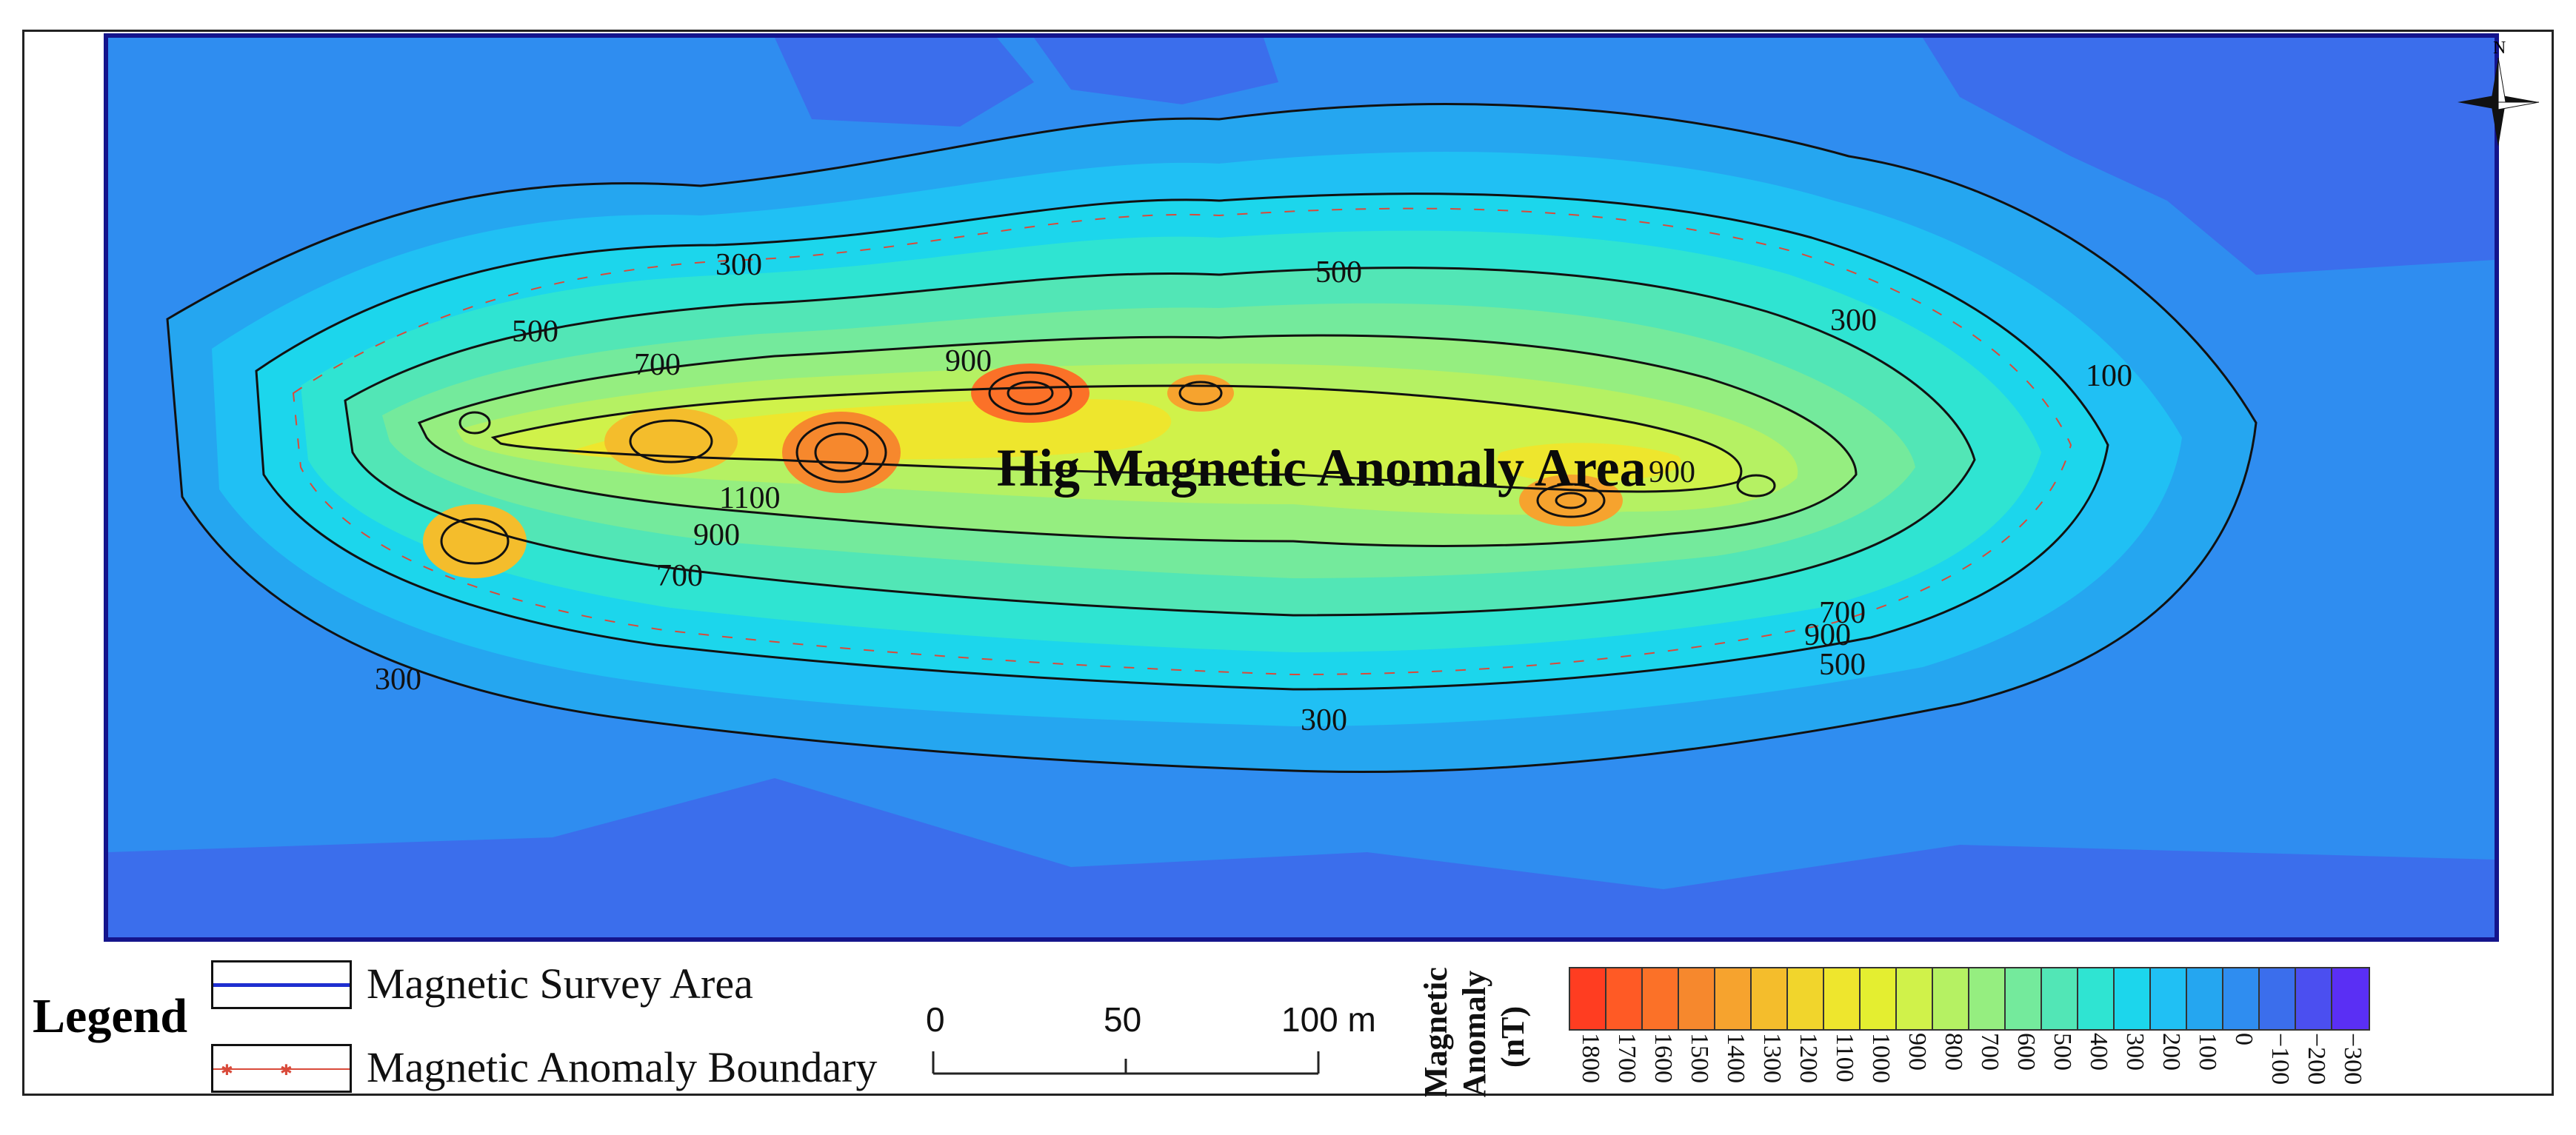  What do you see at coordinates (1155, 1044) in the screenshot?
I see `scale-bar: 0 50 100 m` at bounding box center [1155, 1044].